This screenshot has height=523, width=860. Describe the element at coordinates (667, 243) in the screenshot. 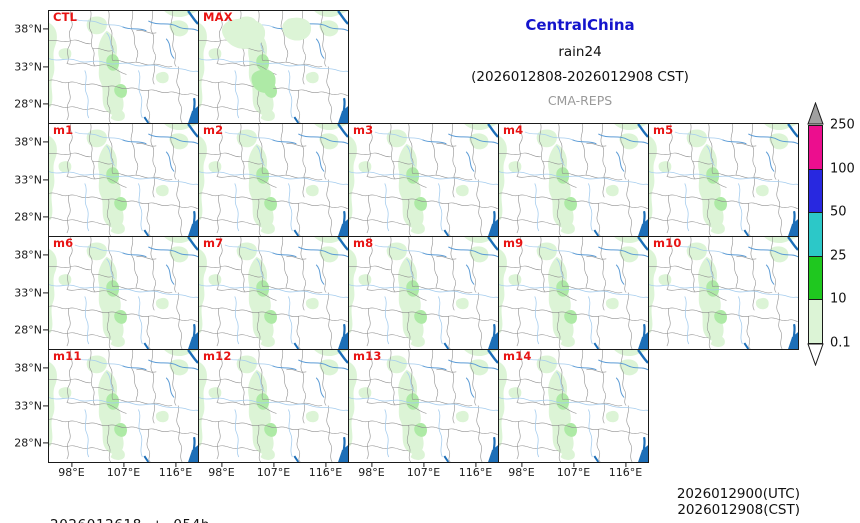

I see `panel-label-m10: m10` at that location.